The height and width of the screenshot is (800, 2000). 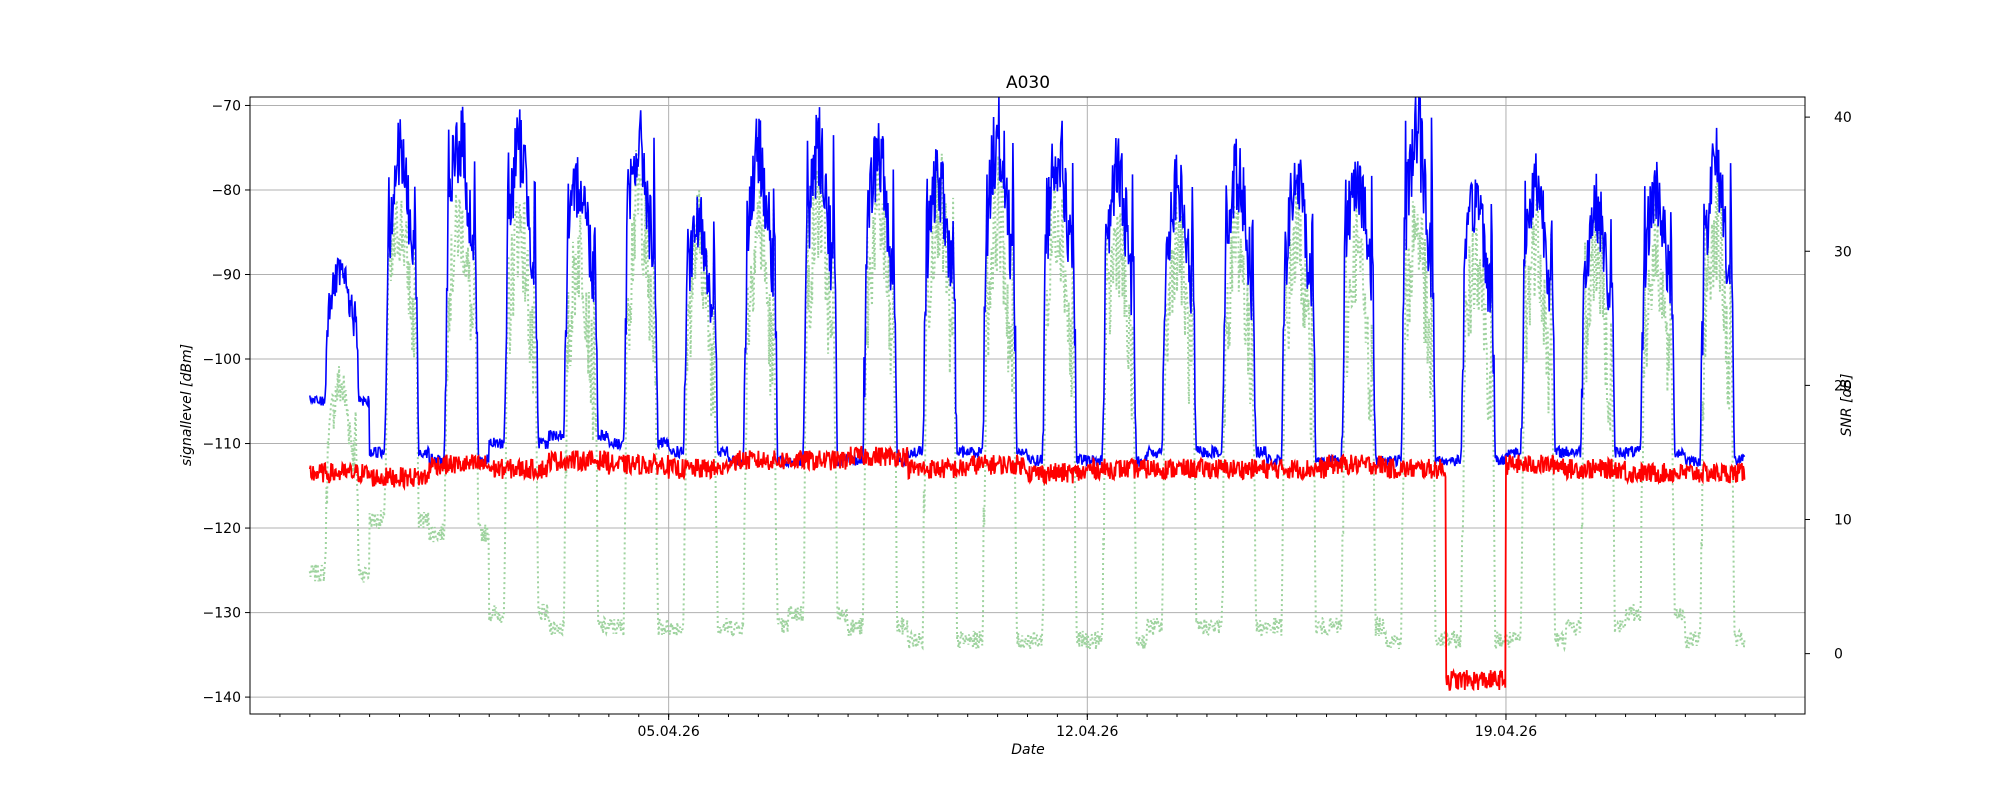 What do you see at coordinates (222, 529) in the screenshot?
I see `y-tick-label: −120` at bounding box center [222, 529].